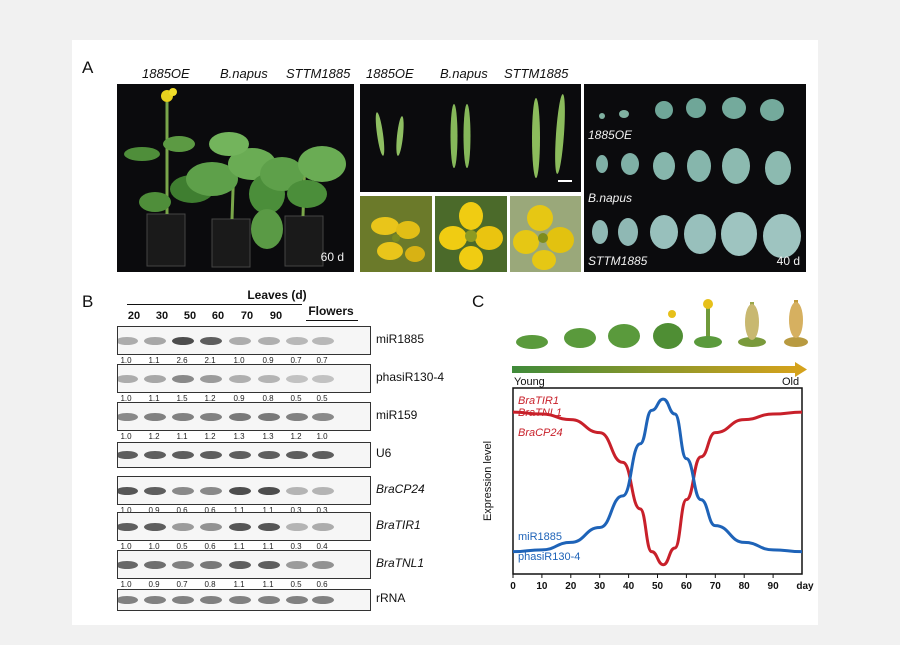 This screenshot has width=900, height=645. What do you see at coordinates (332, 320) in the screenshot?
I see `header-flowers-line` at bounding box center [332, 320].